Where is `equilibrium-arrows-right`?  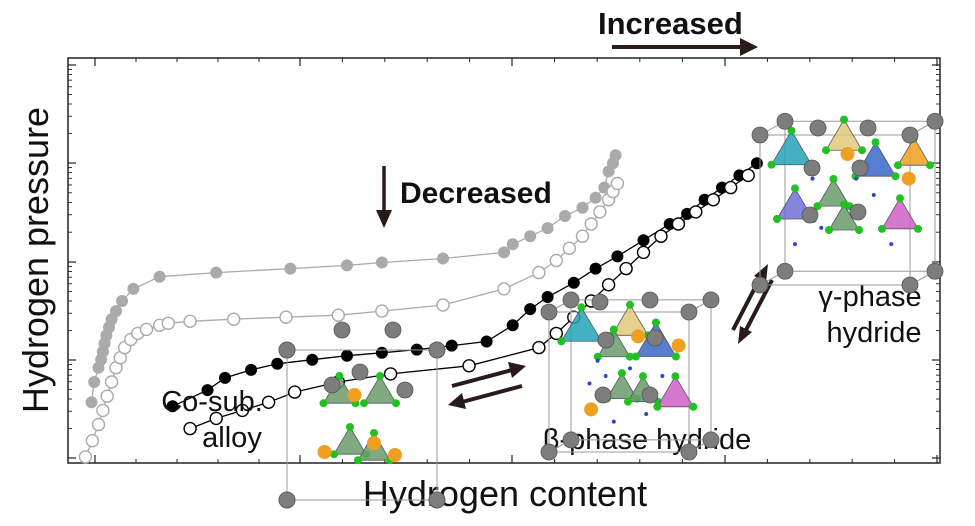
equilibrium-arrows-right is located at coordinates (752, 304).